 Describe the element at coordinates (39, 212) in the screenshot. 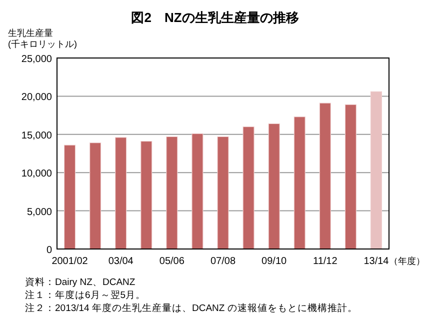

I see `y-tick-label: 5,000` at that location.